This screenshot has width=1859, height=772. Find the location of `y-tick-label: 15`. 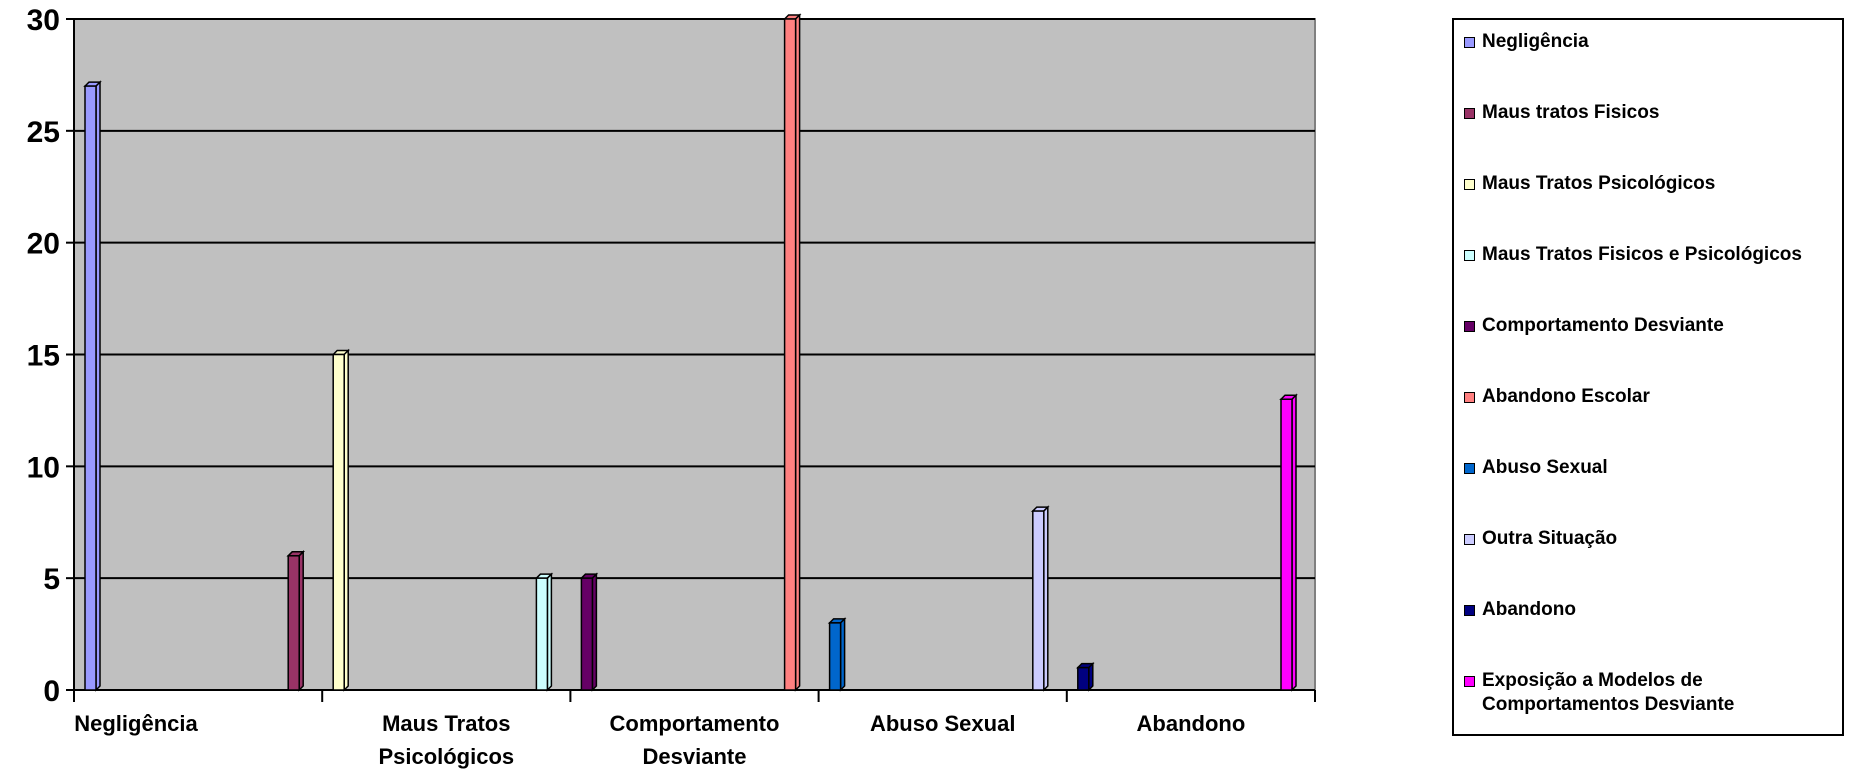

y-tick-label: 15 is located at coordinates (43, 356).